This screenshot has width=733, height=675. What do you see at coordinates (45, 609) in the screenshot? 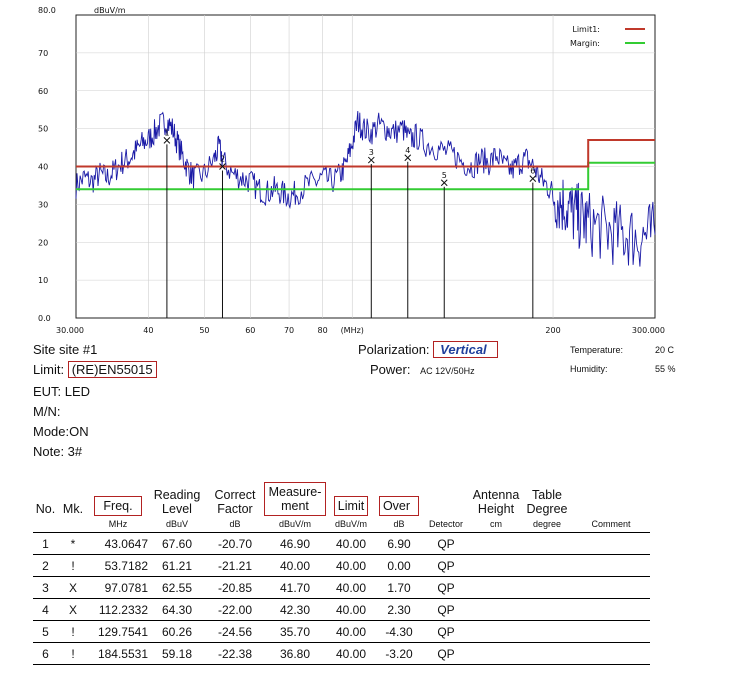
I see `table-cell: 4` at bounding box center [45, 609].